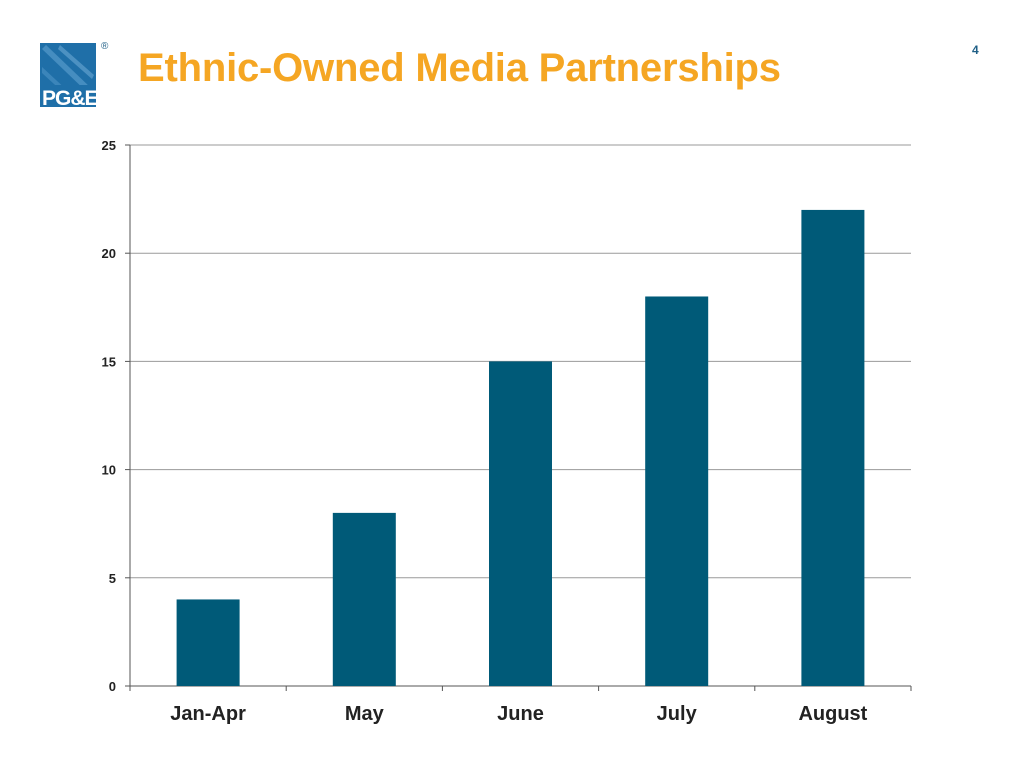  Describe the element at coordinates (109, 145) in the screenshot. I see `y-tick-label: 25` at that location.